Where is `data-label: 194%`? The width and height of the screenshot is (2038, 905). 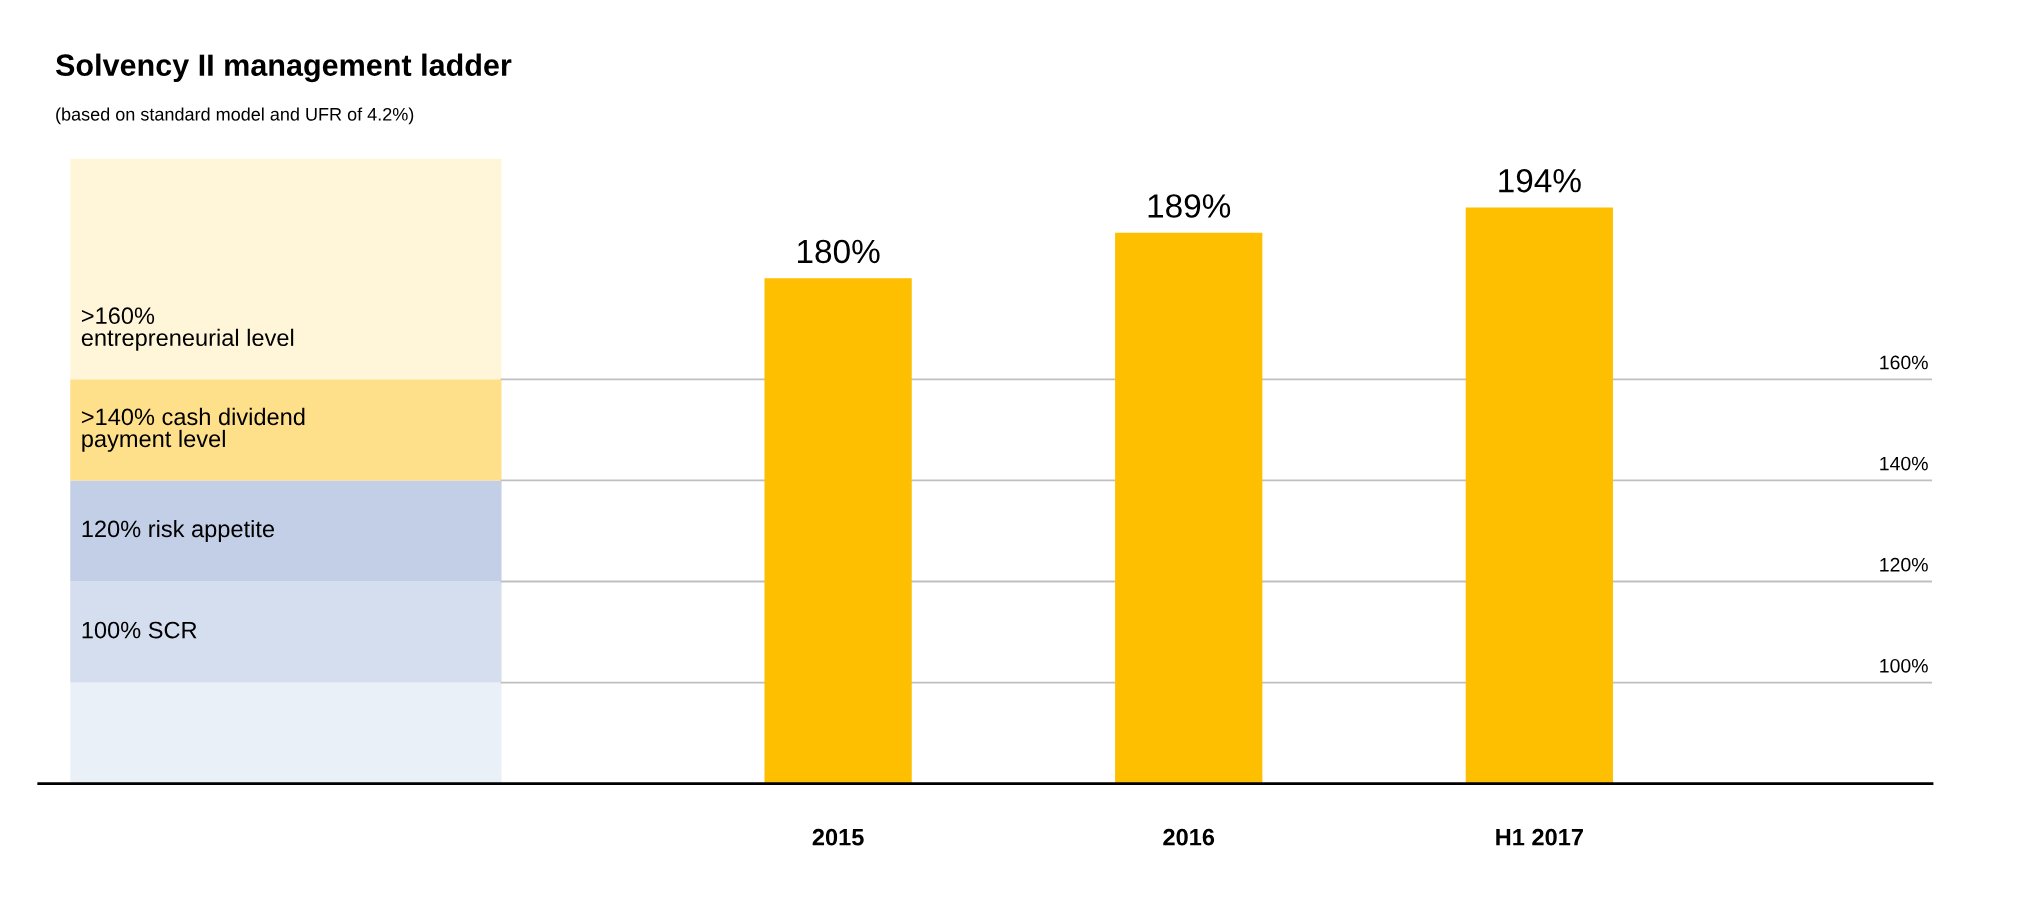 data-label: 194% is located at coordinates (1540, 180).